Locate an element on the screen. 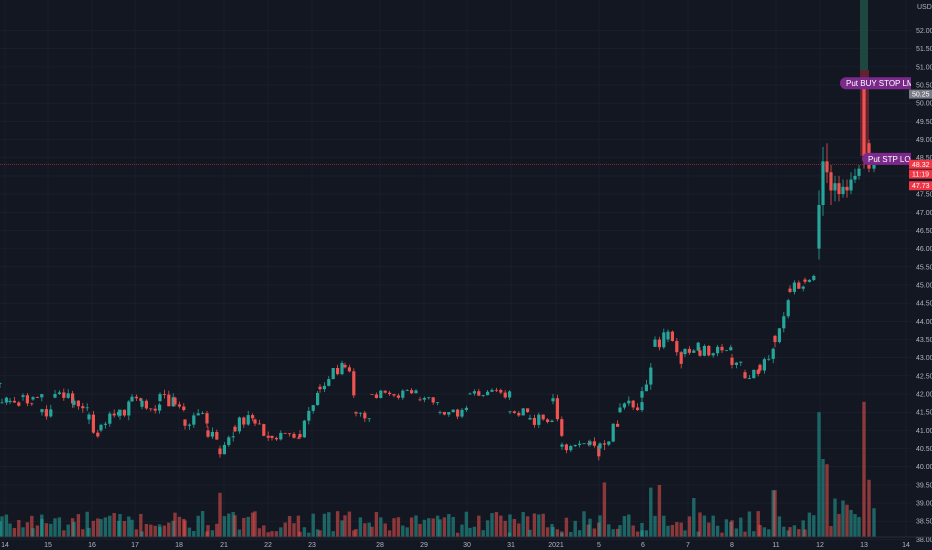 Image resolution: width=932 pixels, height=550 pixels. time-tick-label: 12 is located at coordinates (820, 545).